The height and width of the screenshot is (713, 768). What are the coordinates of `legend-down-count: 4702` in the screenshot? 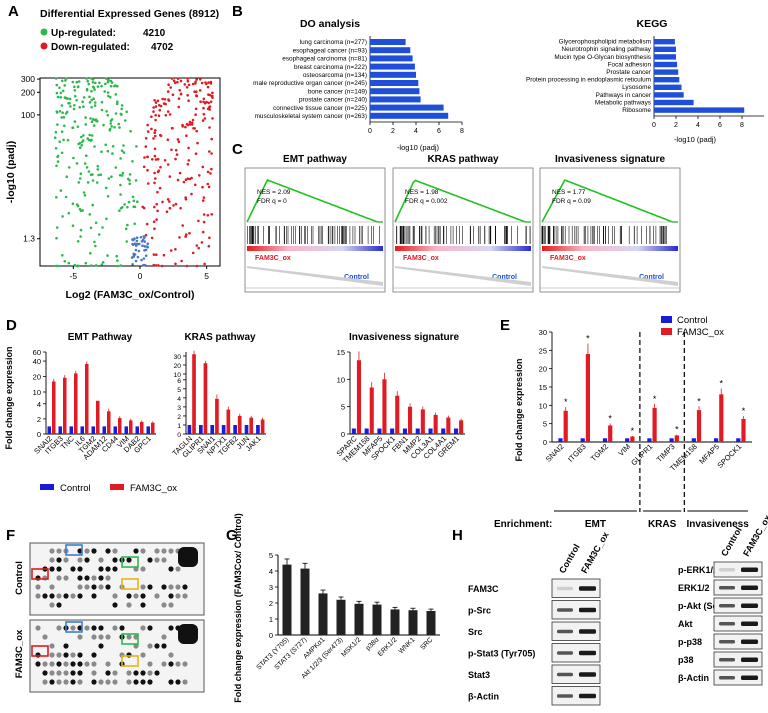 It's located at (162, 47).